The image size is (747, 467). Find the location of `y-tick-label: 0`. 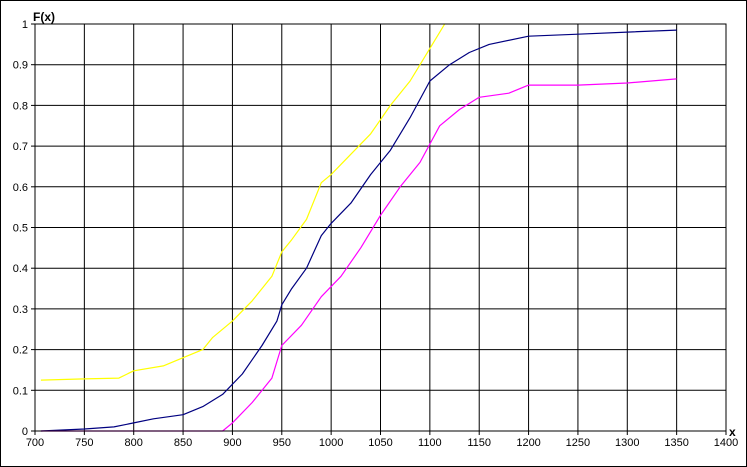

y-tick-label: 0 is located at coordinates (25, 432).